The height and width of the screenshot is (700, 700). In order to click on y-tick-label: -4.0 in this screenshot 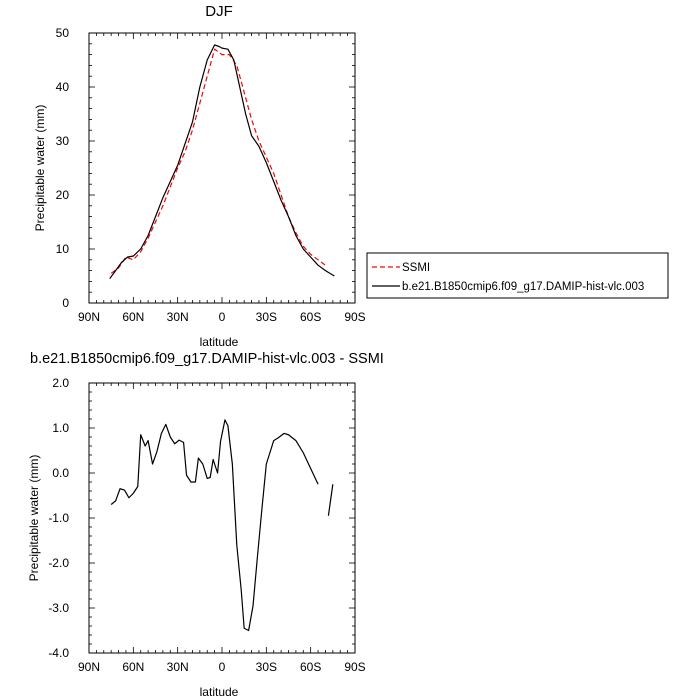, I will do `click(58, 653)`.